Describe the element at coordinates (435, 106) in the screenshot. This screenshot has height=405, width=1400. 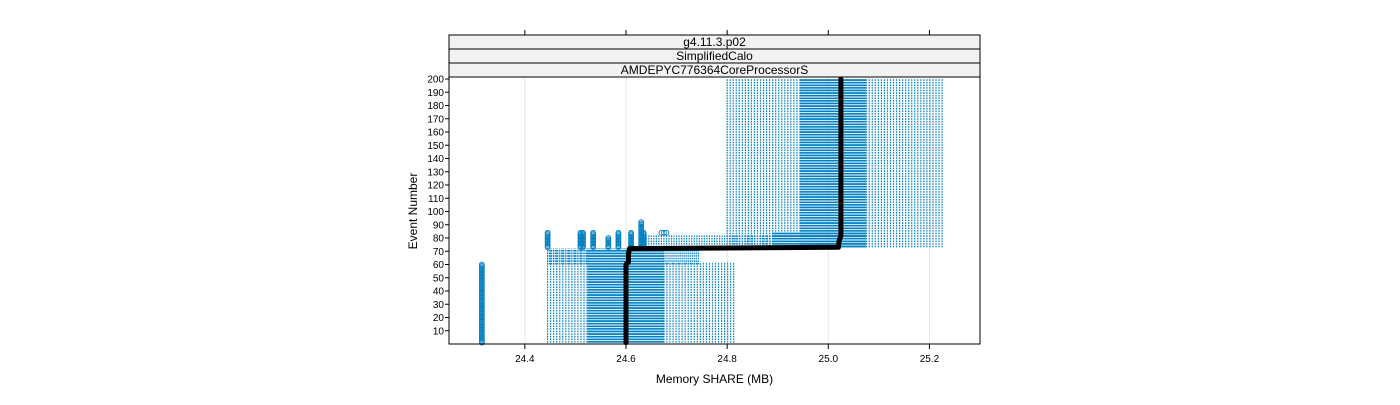
I see `y-tick-label: 180` at that location.